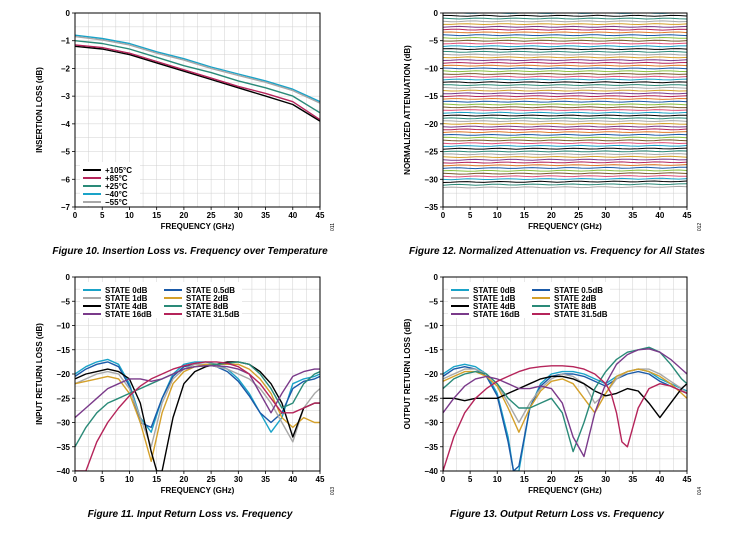  What do you see at coordinates (63, 471) in the screenshot?
I see `y-tick-label: −40` at bounding box center [63, 471].